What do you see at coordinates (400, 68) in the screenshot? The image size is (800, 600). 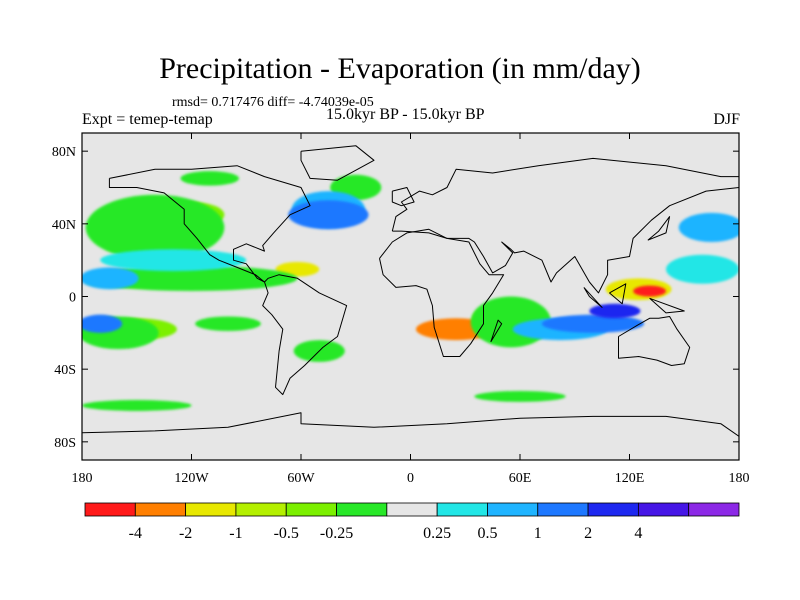 I see `plot-title: Precipitation - Evaporation (in mm/day)` at bounding box center [400, 68].